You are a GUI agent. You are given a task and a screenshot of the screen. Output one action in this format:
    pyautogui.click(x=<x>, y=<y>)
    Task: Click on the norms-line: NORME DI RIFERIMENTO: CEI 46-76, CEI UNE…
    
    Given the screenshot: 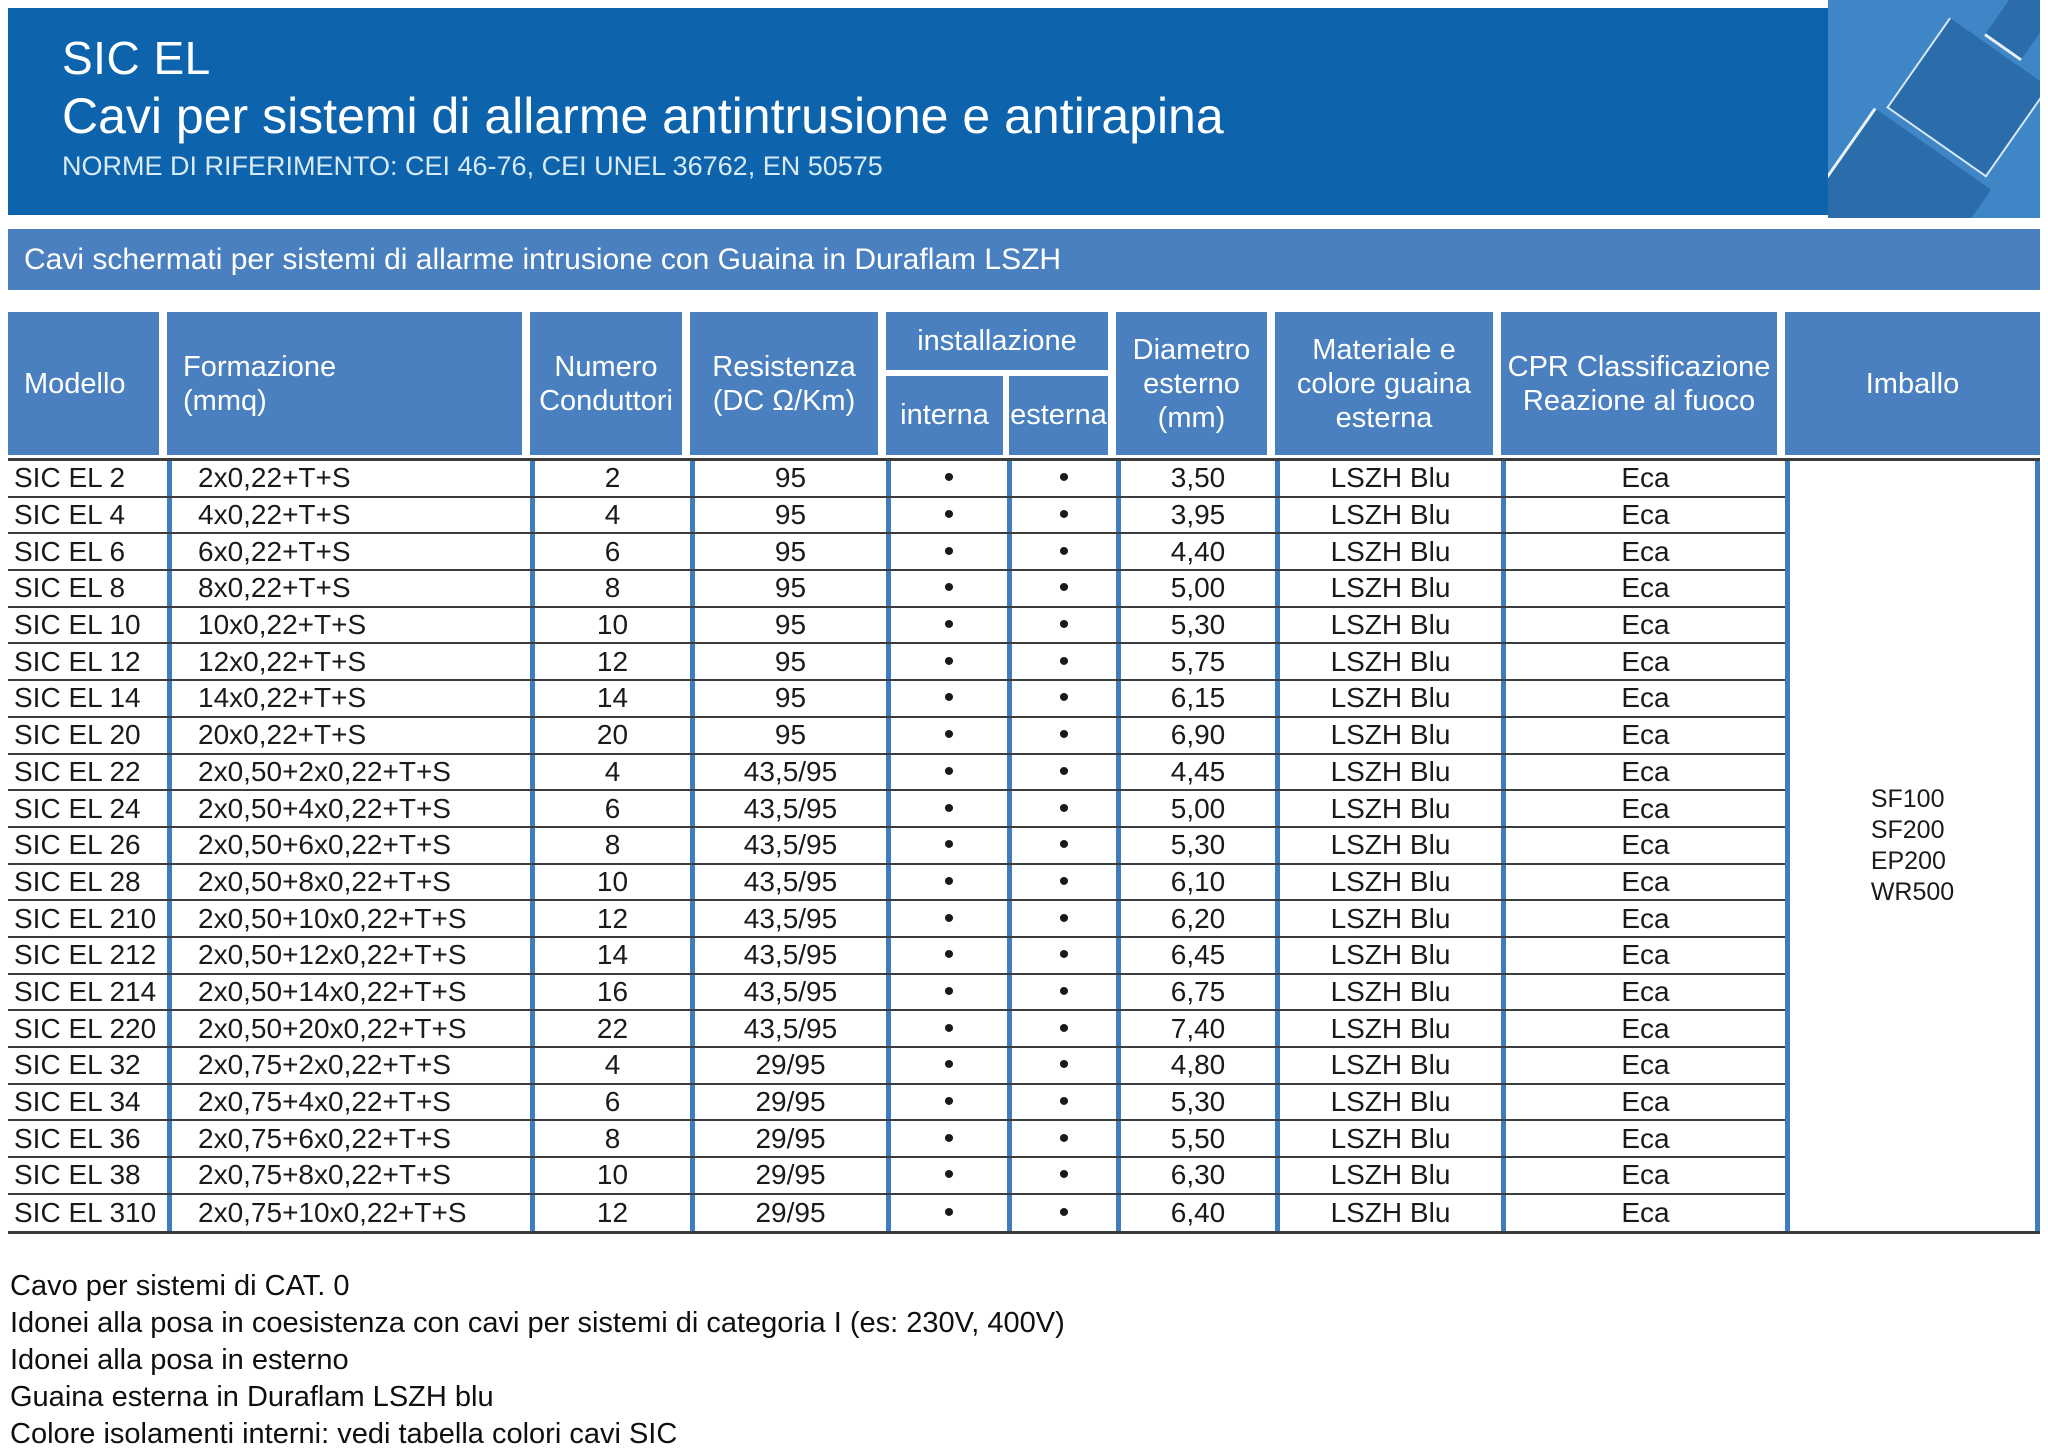 What is the action you would take?
    pyautogui.click(x=472, y=166)
    